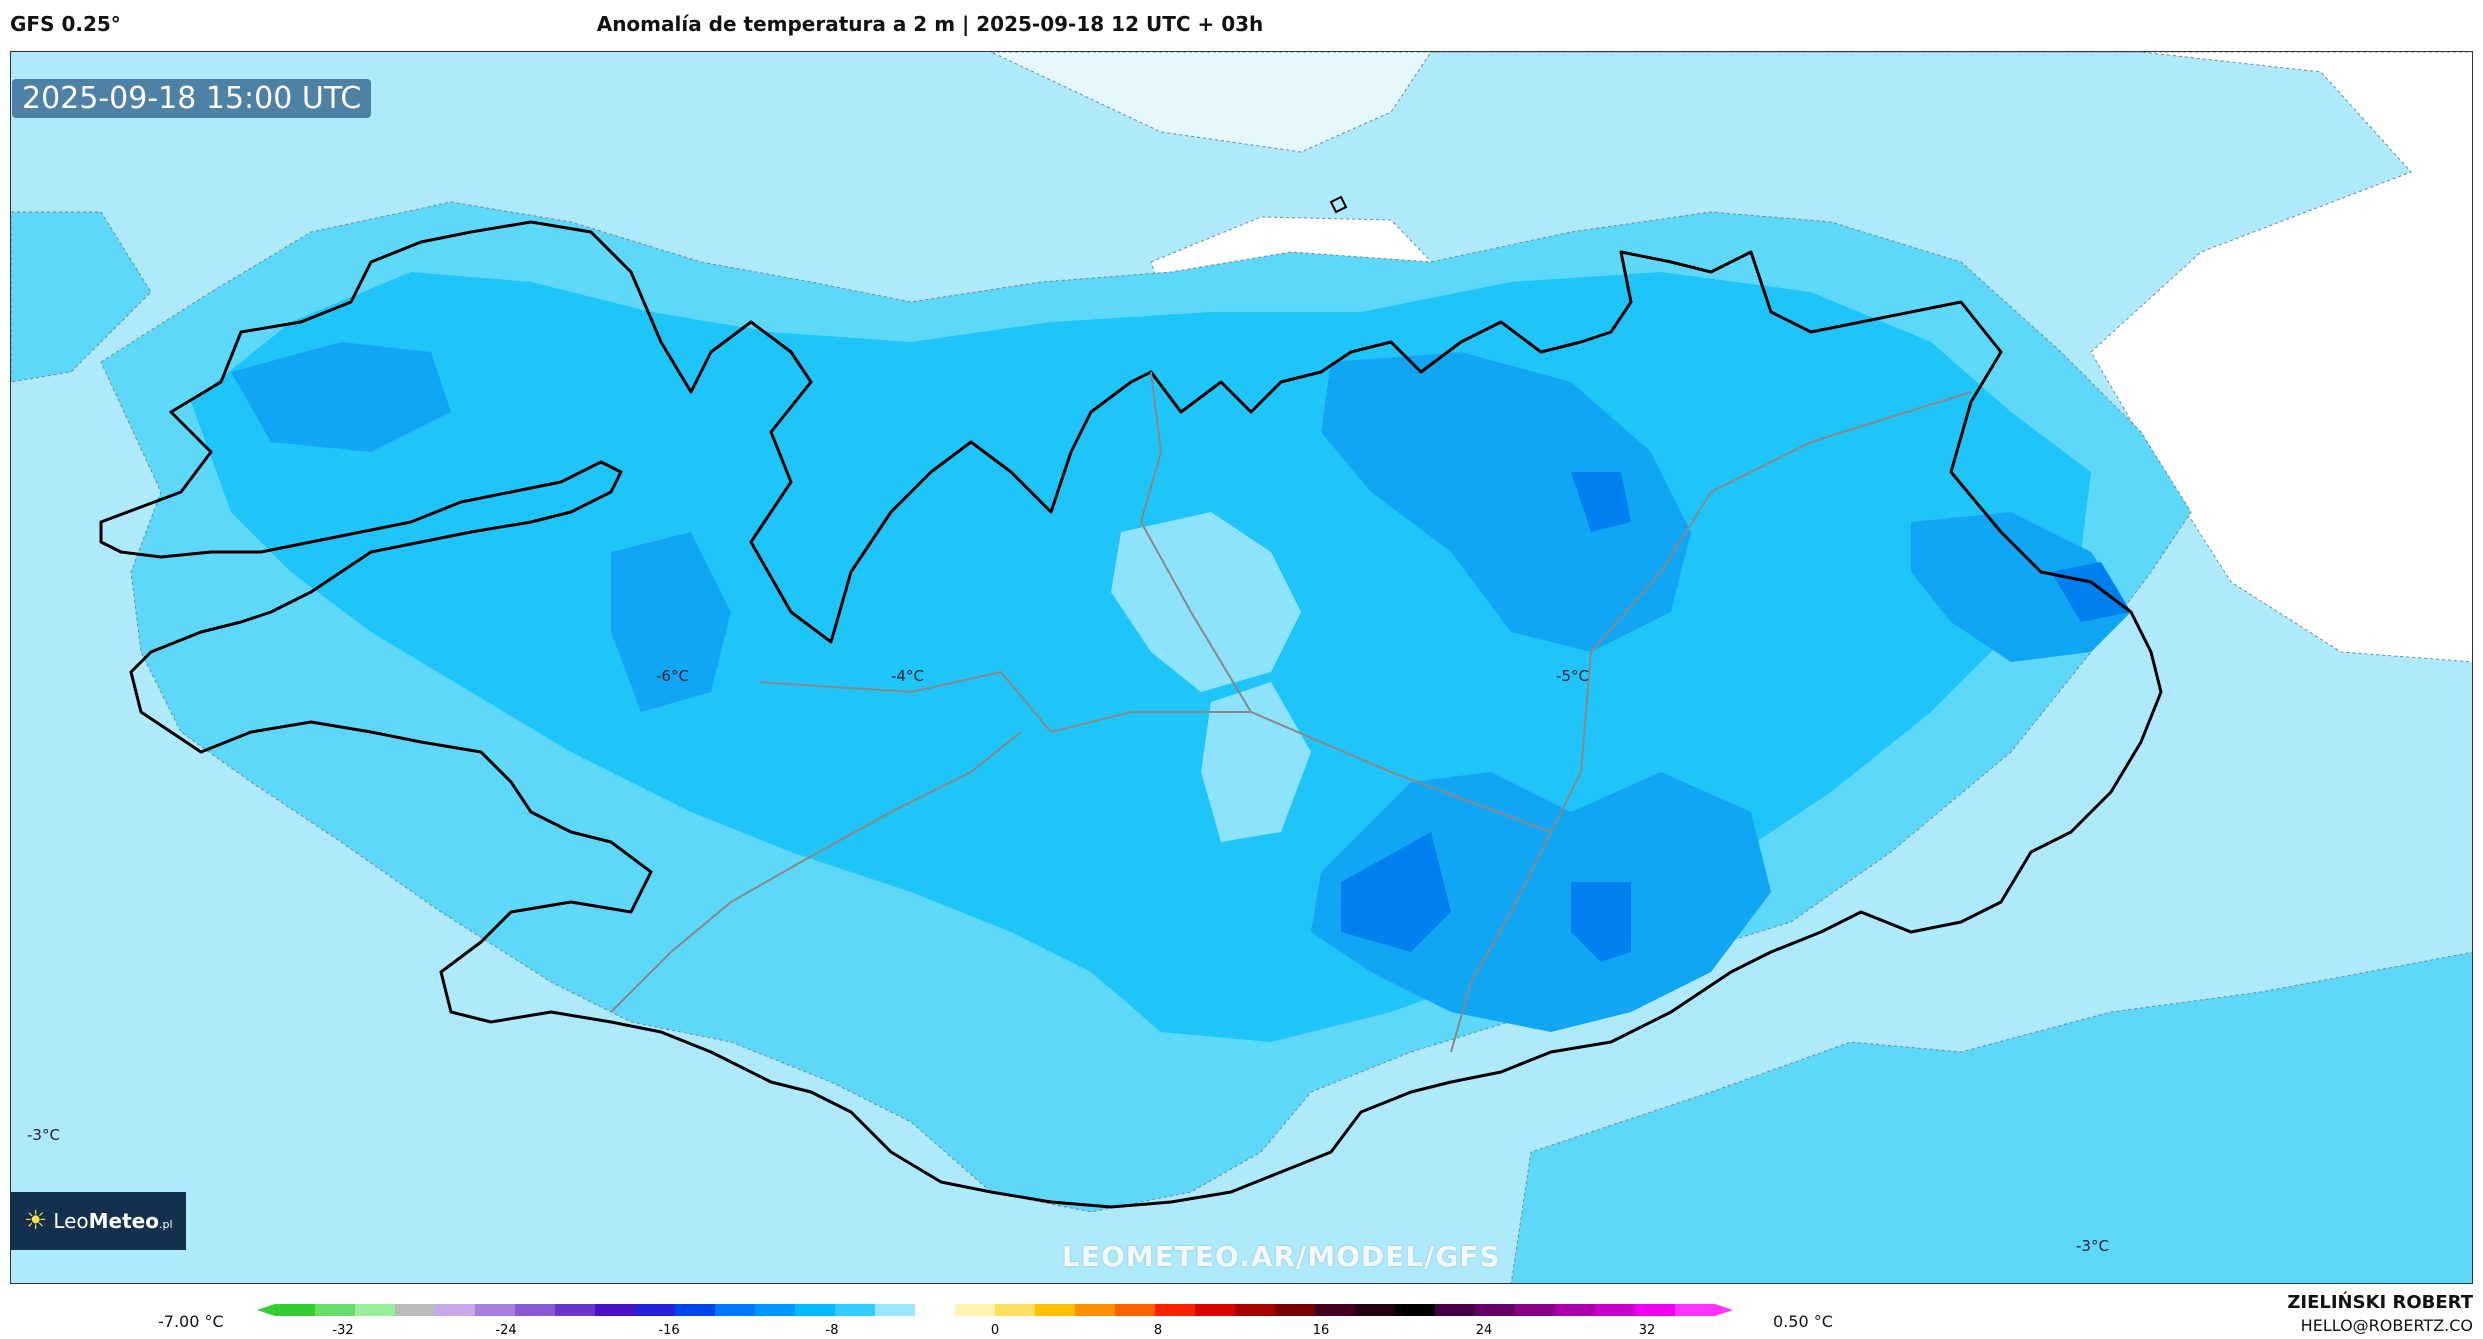 This screenshot has height=1339, width=2483. What do you see at coordinates (2386, 1325) in the screenshot?
I see `author-email: HELLO@ROBERTZ.CO` at bounding box center [2386, 1325].